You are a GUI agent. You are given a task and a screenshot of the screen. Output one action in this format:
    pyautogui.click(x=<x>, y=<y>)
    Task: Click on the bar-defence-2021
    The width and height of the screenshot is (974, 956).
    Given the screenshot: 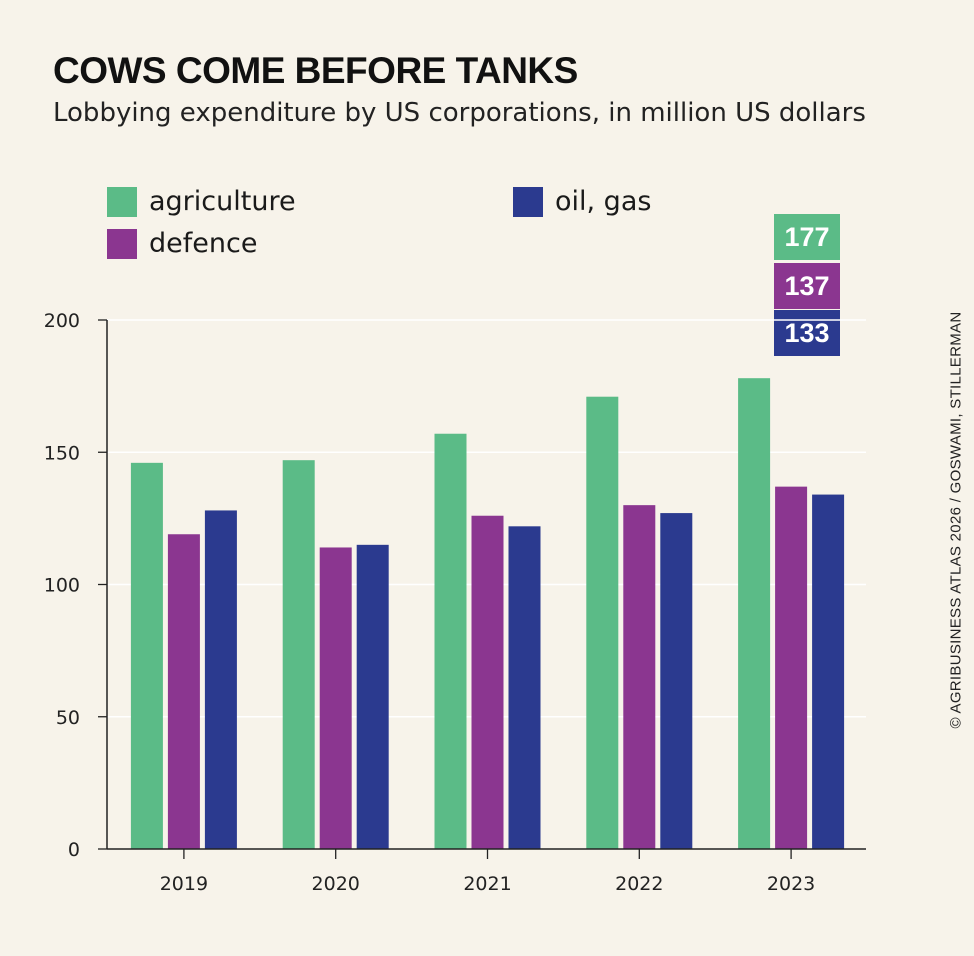 What is the action you would take?
    pyautogui.click(x=487, y=682)
    